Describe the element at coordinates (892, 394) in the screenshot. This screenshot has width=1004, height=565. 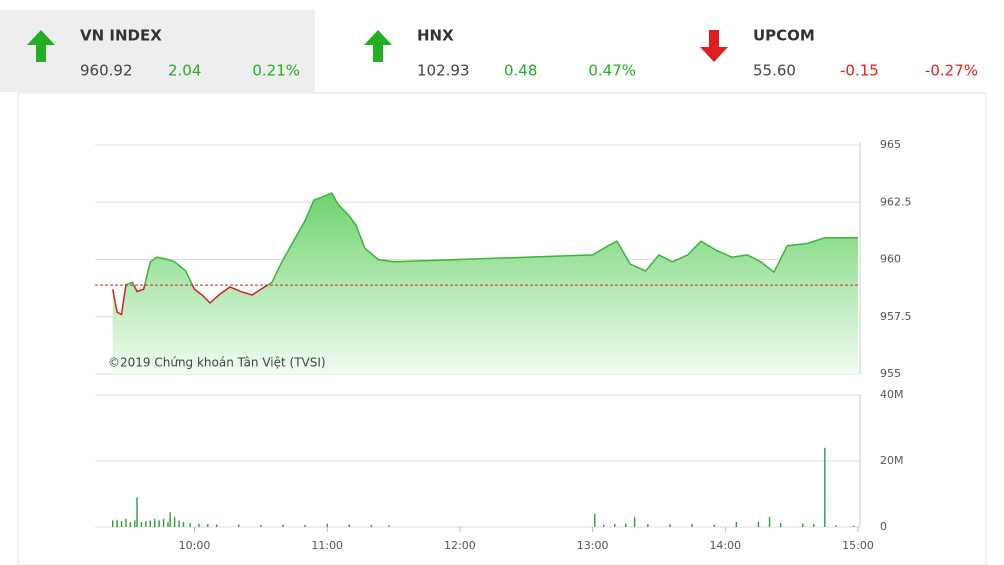
I see `y-tick-label: 40M` at that location.